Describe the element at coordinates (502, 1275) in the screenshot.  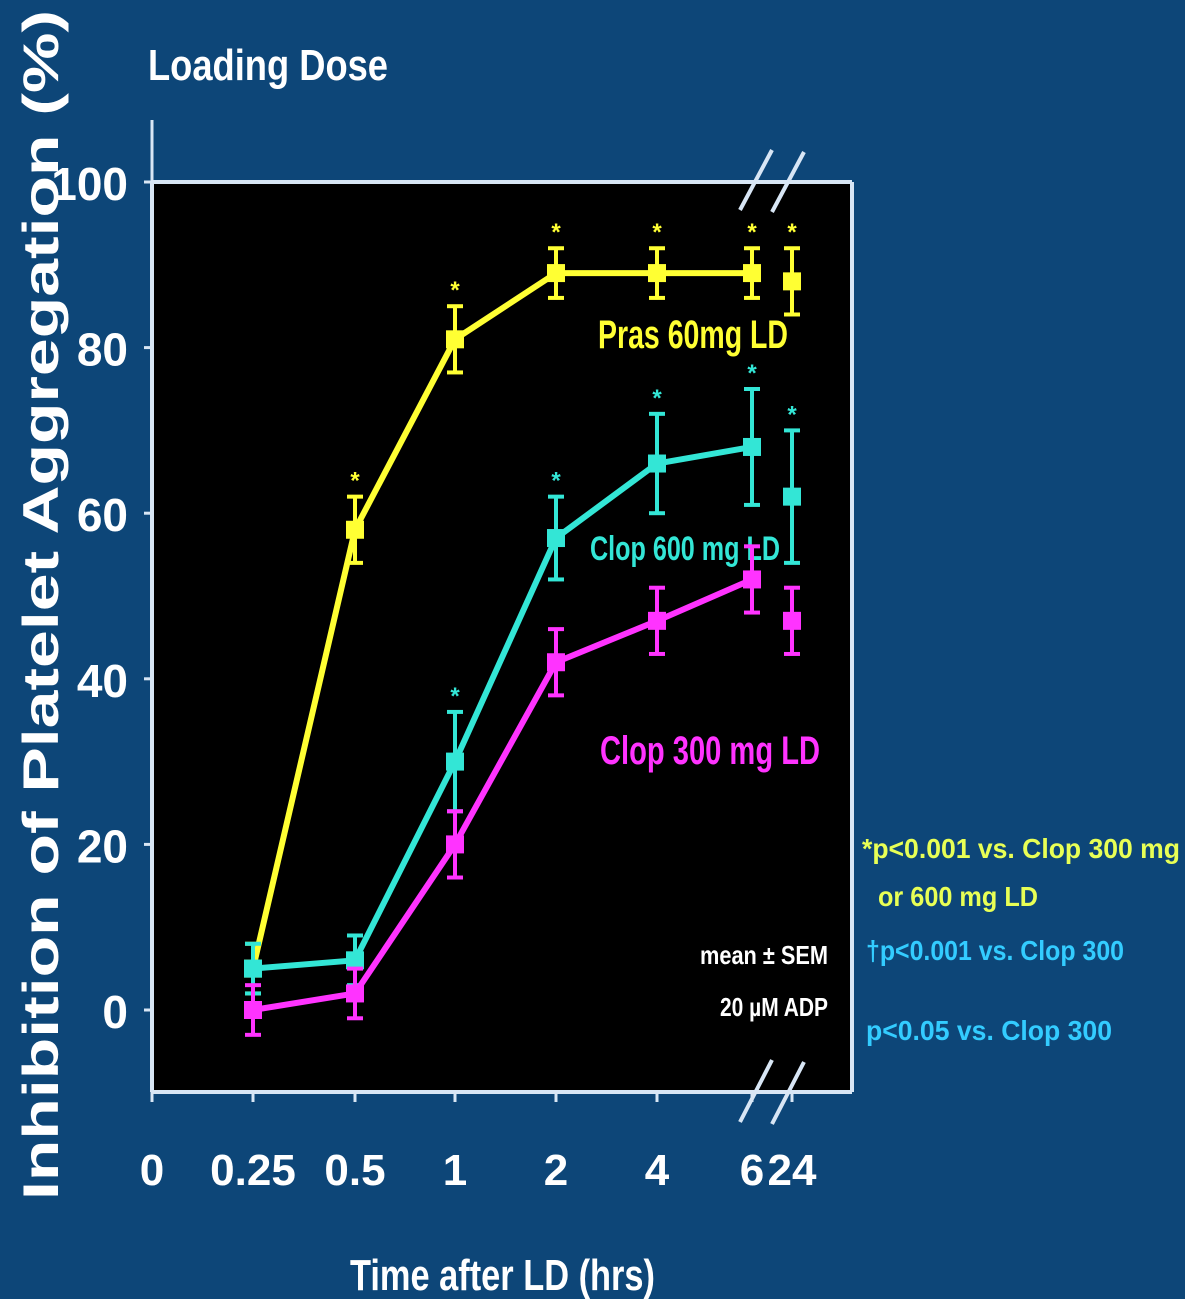
I see `x-axis-label: Time after LD (hrs)` at that location.